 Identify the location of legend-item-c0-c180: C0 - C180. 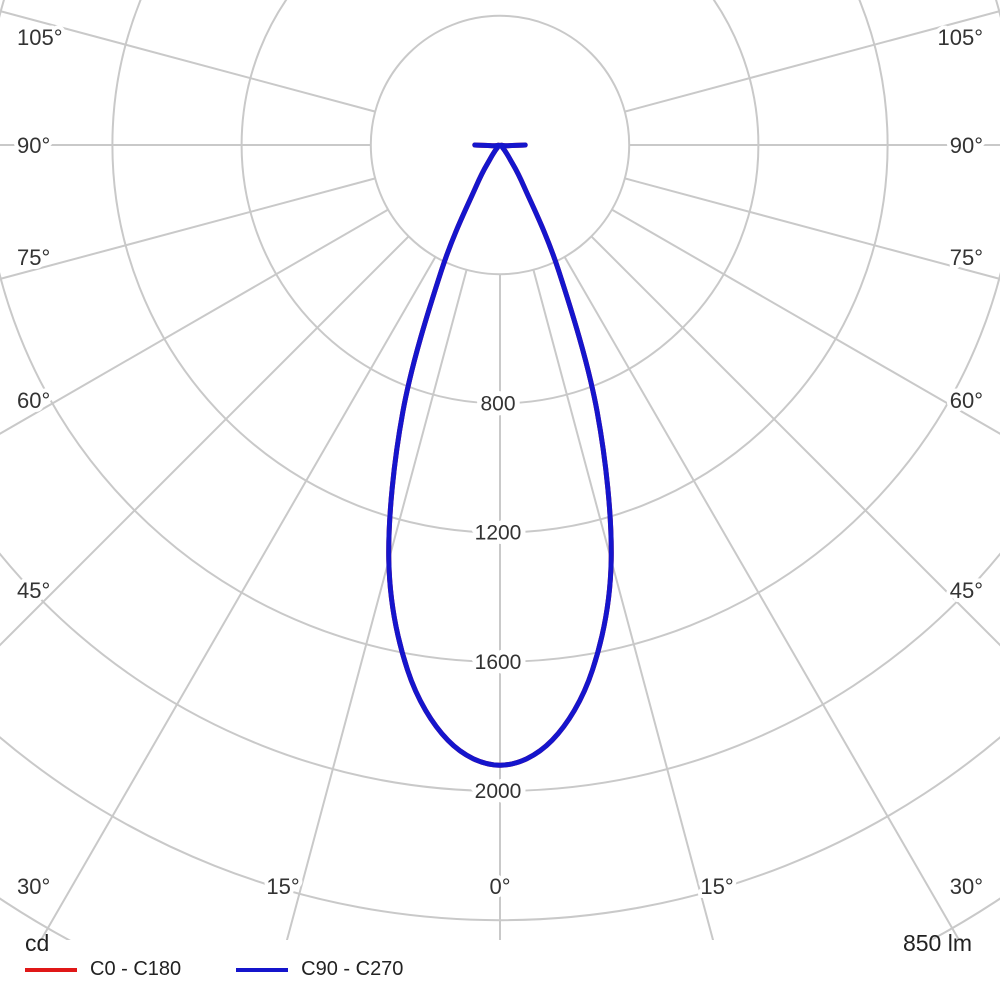
(103, 969).